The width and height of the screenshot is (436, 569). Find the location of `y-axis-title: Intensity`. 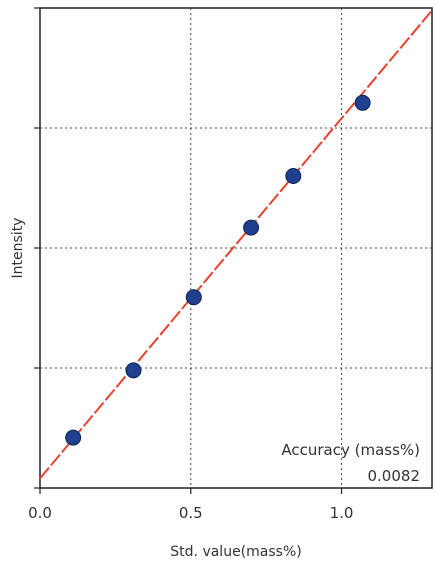

y-axis-title: Intensity is located at coordinates (18, 248).